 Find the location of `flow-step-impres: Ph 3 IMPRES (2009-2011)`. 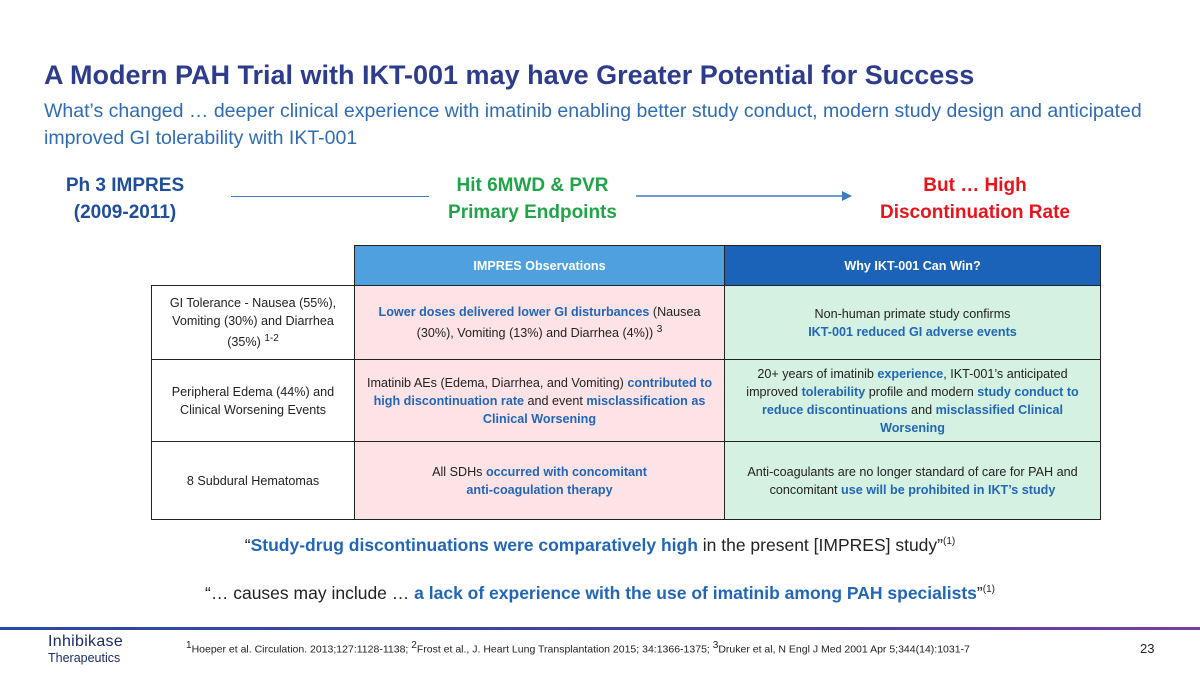

flow-step-impres: Ph 3 IMPRES (2009-2011) is located at coordinates (125, 199).